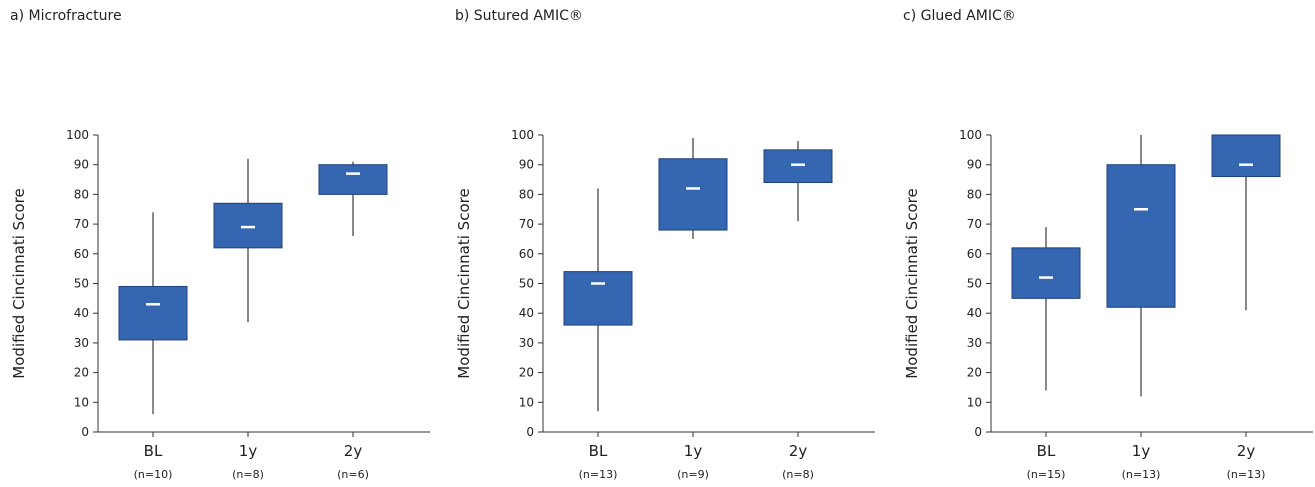 The width and height of the screenshot is (1315, 487). What do you see at coordinates (66, 16) in the screenshot?
I see `chart-title: a) Microfracture` at bounding box center [66, 16].